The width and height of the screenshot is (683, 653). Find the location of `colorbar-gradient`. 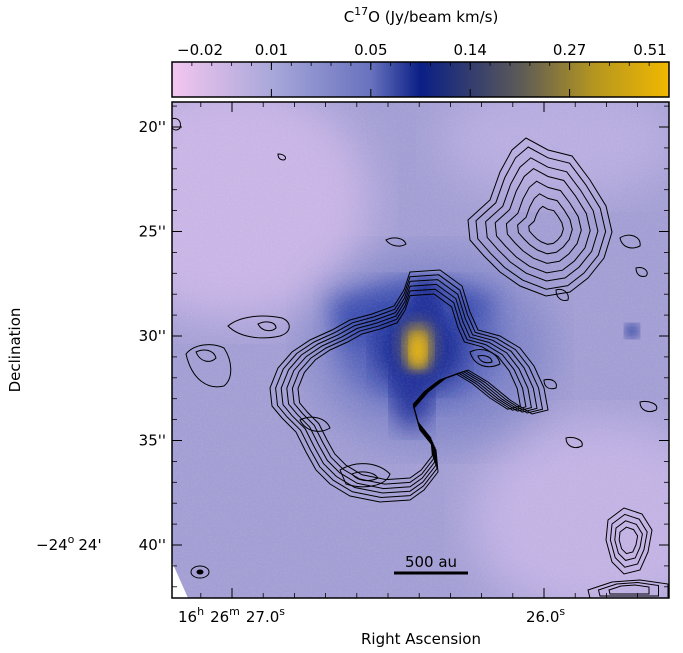

colorbar-gradient is located at coordinates (420, 79).